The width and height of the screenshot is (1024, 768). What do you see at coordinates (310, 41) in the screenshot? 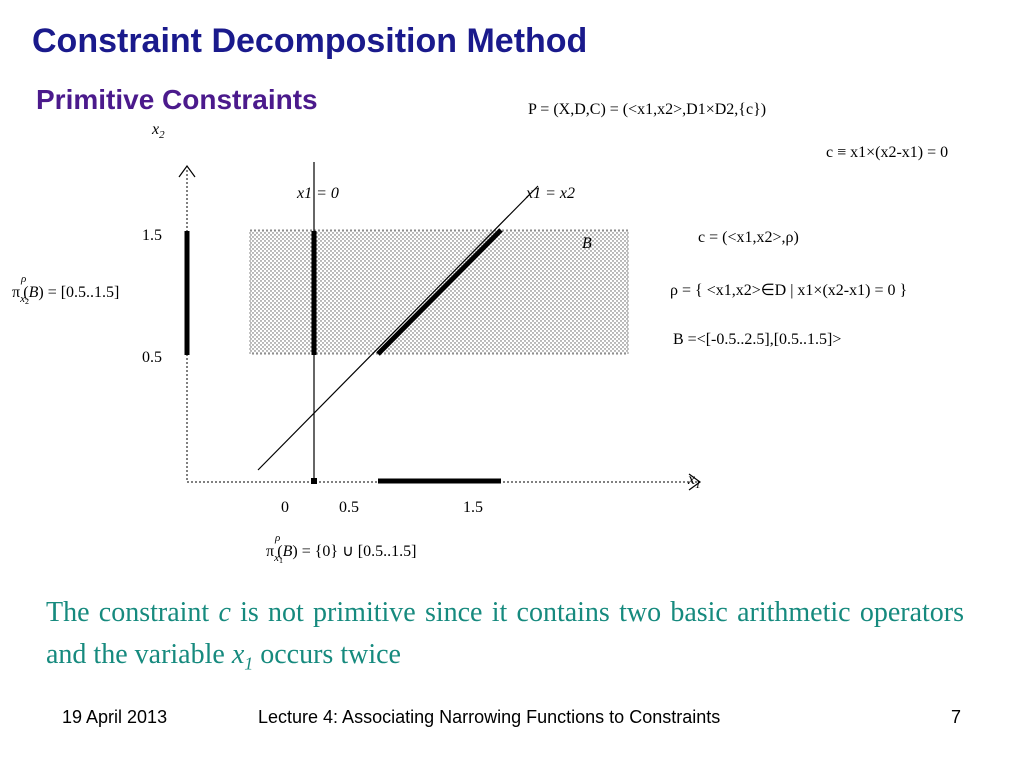
I see `slide-title: Constraint Decomposition Method` at bounding box center [310, 41].